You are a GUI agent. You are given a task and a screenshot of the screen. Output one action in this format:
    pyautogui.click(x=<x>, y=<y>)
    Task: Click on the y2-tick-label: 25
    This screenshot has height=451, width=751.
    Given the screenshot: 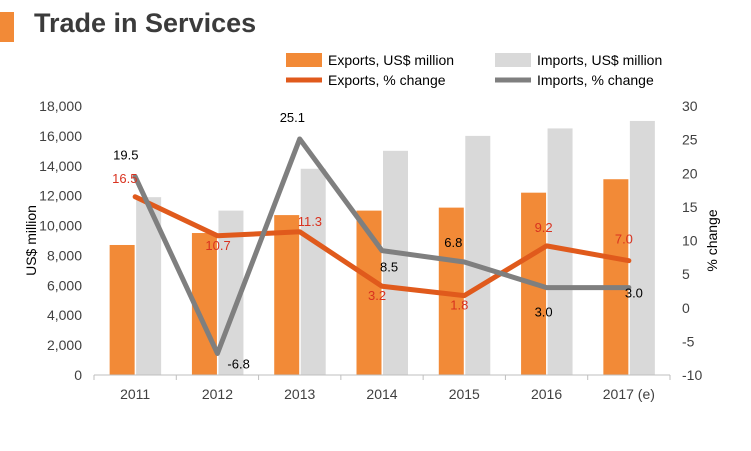 What is the action you would take?
    pyautogui.click(x=690, y=140)
    